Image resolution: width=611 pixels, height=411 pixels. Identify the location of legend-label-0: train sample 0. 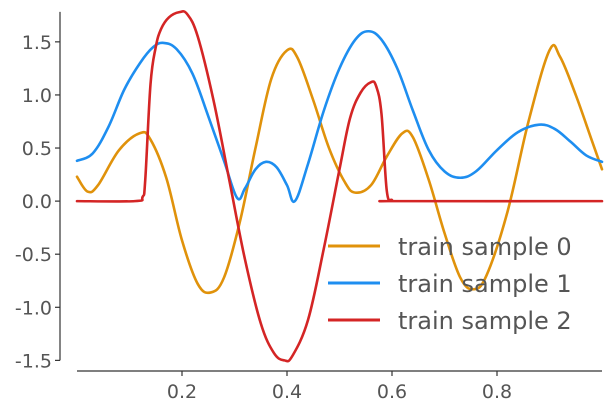
(485, 247).